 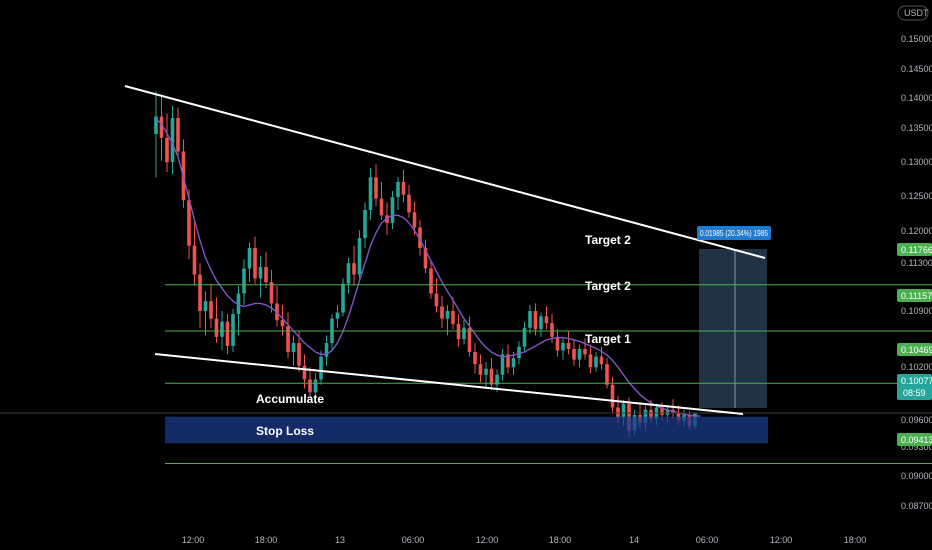 I want to click on measure-tag-bg, so click(x=734, y=233).